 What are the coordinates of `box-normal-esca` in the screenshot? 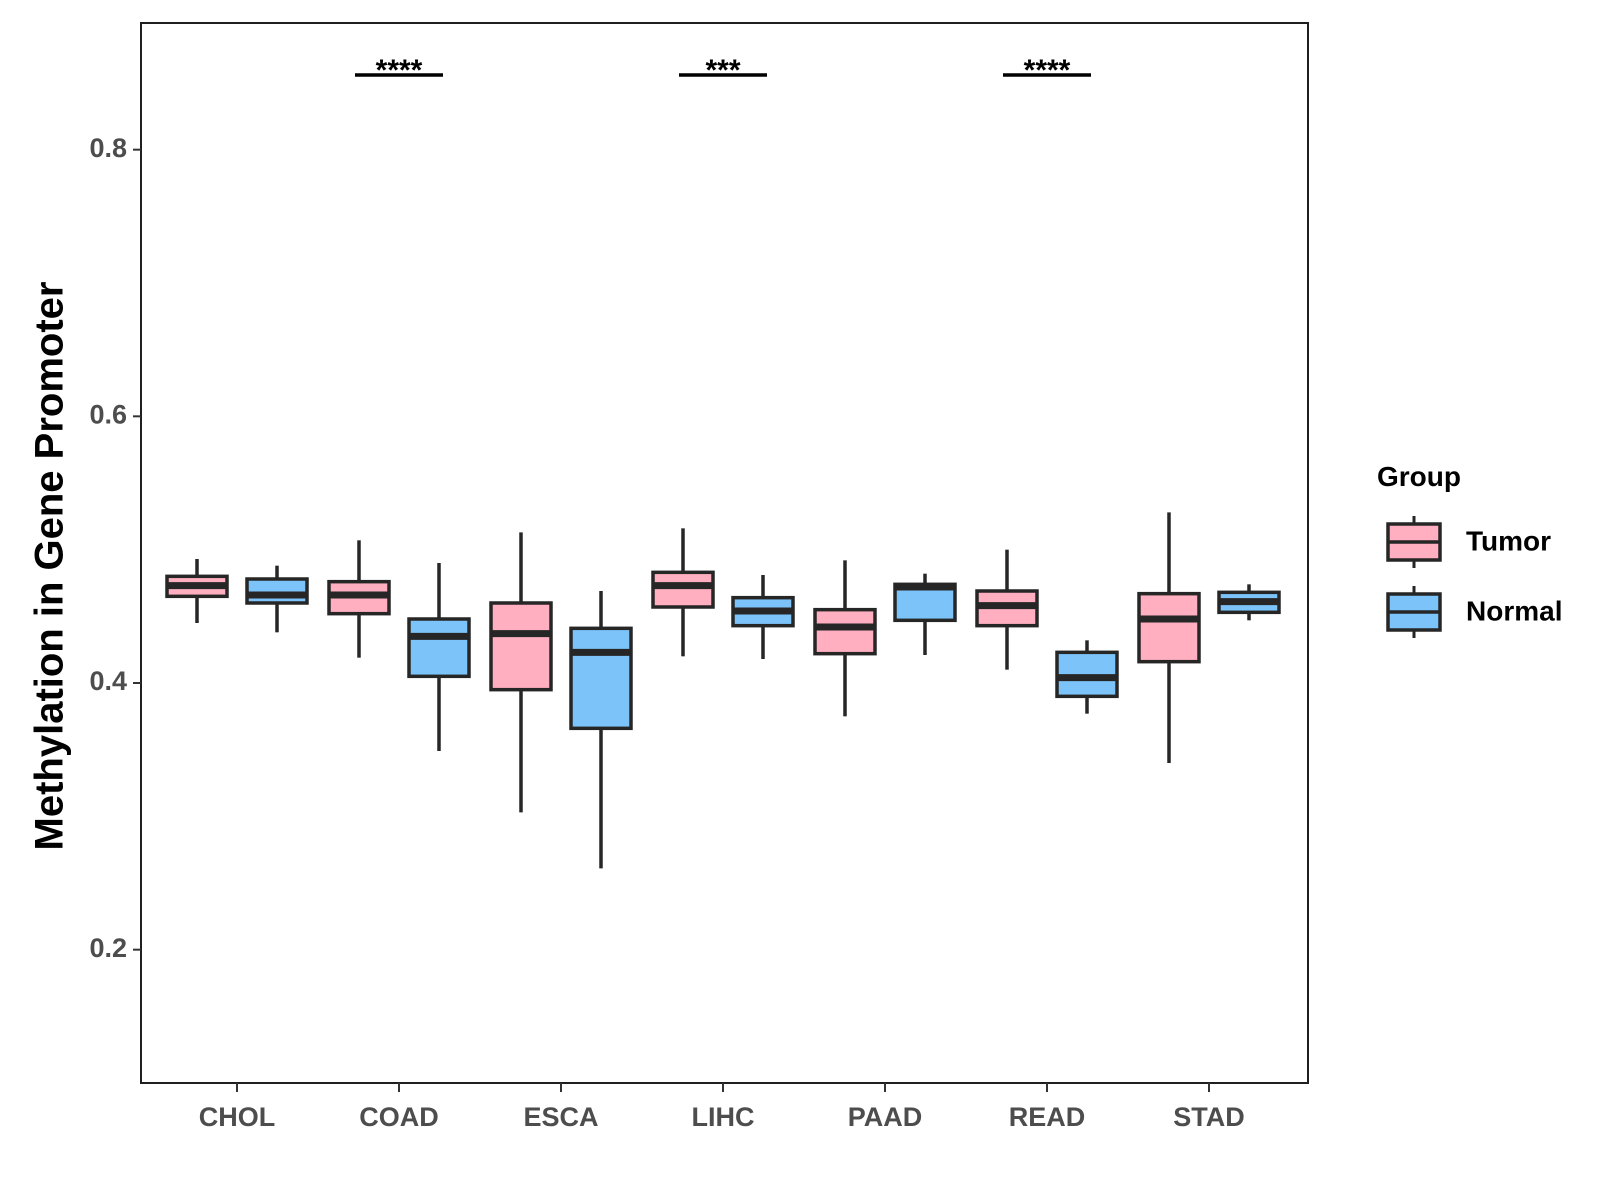 It's located at (601, 730).